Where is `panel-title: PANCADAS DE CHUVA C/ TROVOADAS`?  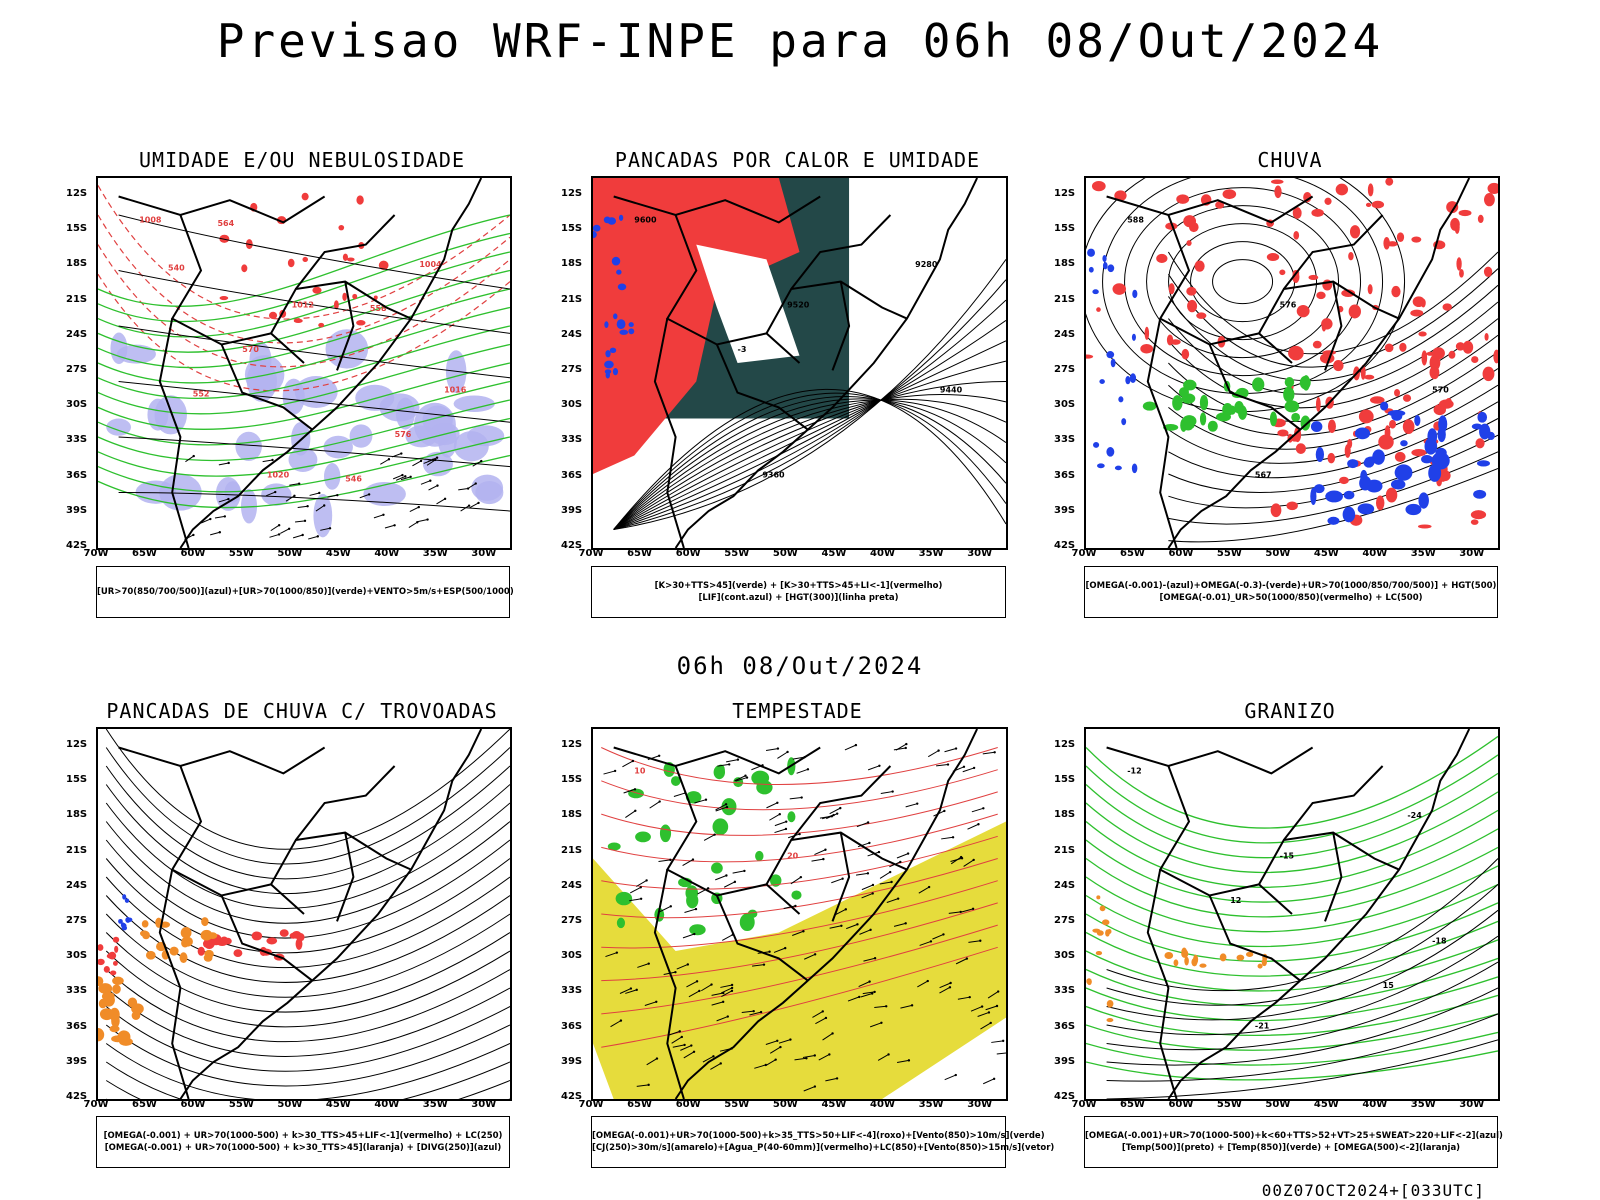 panel-title: PANCADAS DE CHUVA C/ TROVOADAS is located at coordinates (302, 711).